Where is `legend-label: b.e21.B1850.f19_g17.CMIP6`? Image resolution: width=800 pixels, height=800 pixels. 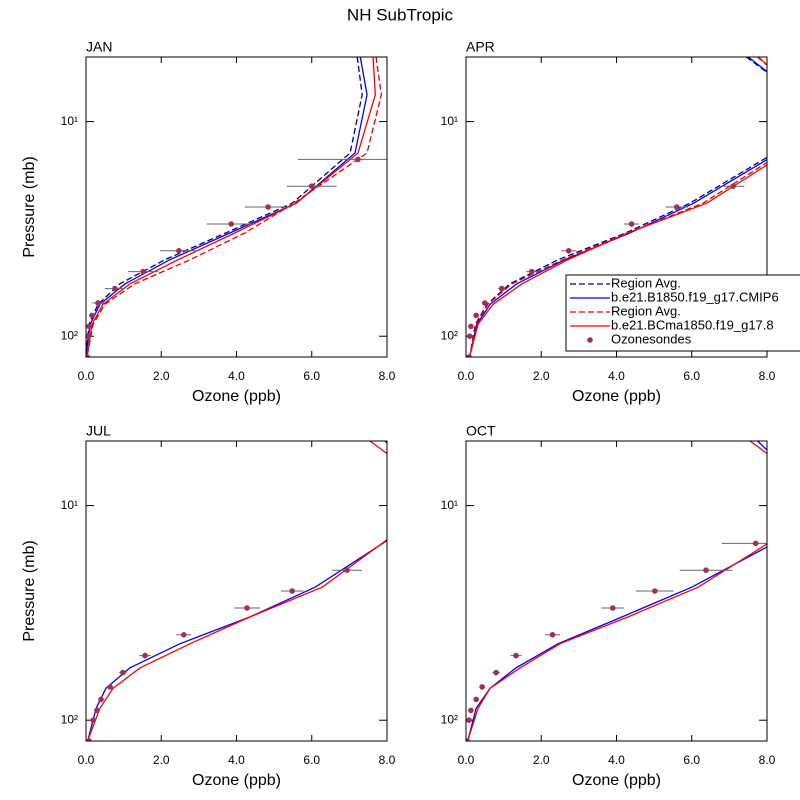 legend-label: b.e21.B1850.f19_g17.CMIP6 is located at coordinates (695, 296).